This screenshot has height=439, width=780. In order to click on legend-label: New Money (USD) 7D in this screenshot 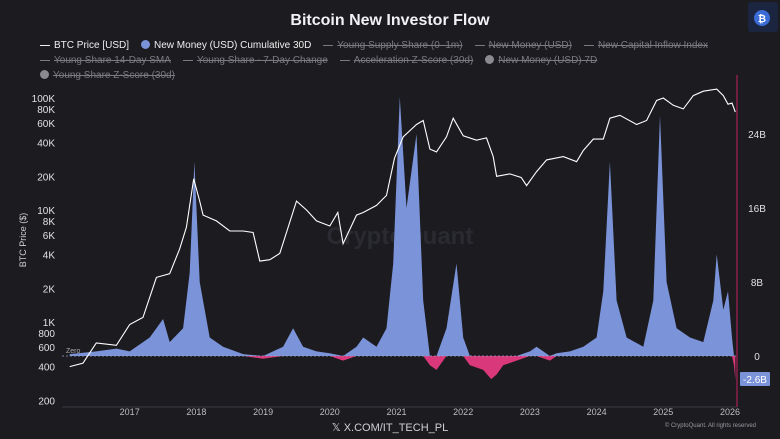, I will do `click(548, 60)`.